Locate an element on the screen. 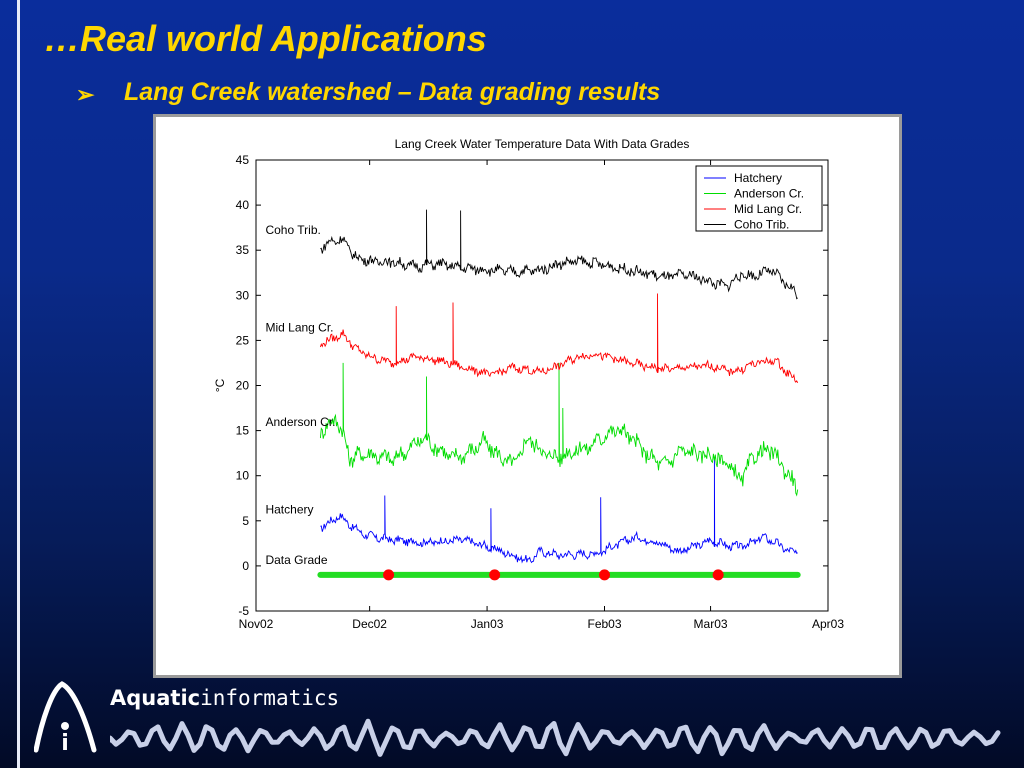 This screenshot has width=1024, height=768. legend-entry: Hatchery is located at coordinates (758, 178).